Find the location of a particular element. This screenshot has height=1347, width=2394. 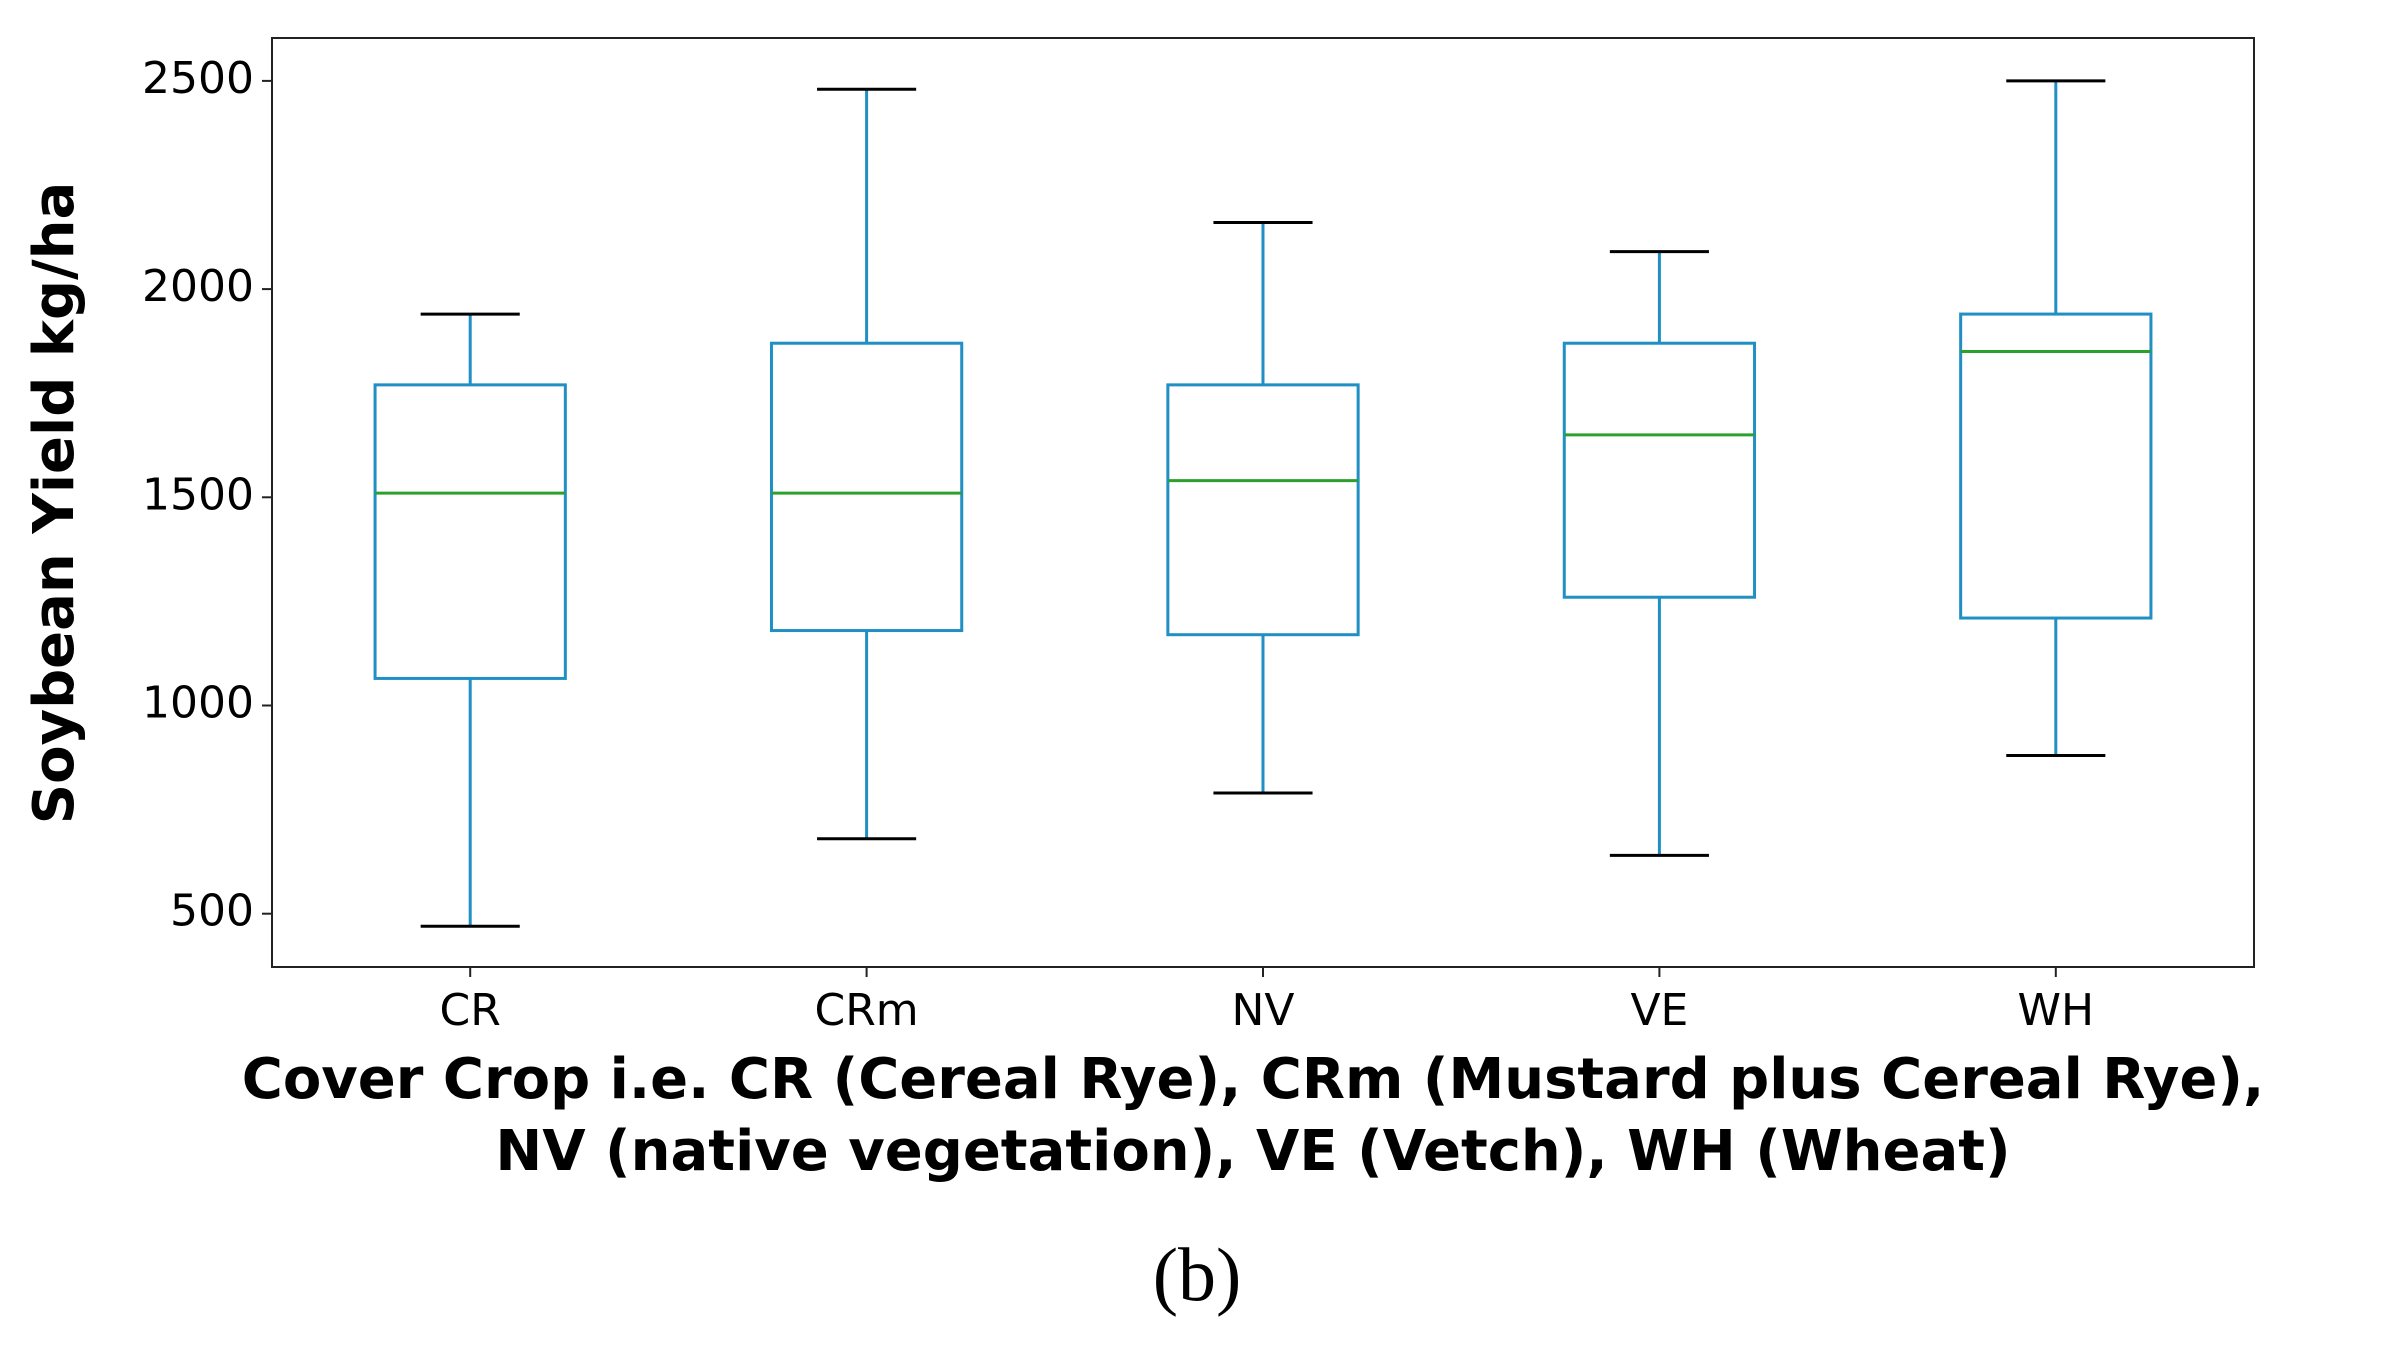

y-tick-label: 1500 is located at coordinates (198, 494).